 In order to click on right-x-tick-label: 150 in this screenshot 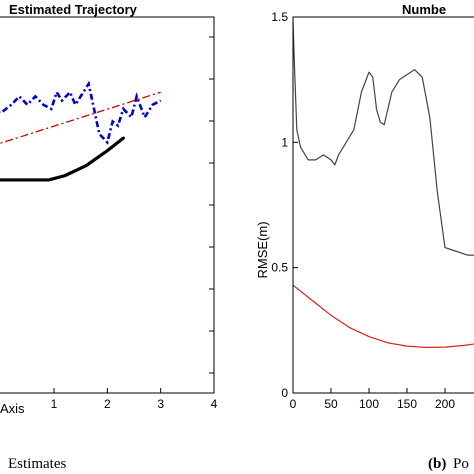, I will do `click(407, 404)`.